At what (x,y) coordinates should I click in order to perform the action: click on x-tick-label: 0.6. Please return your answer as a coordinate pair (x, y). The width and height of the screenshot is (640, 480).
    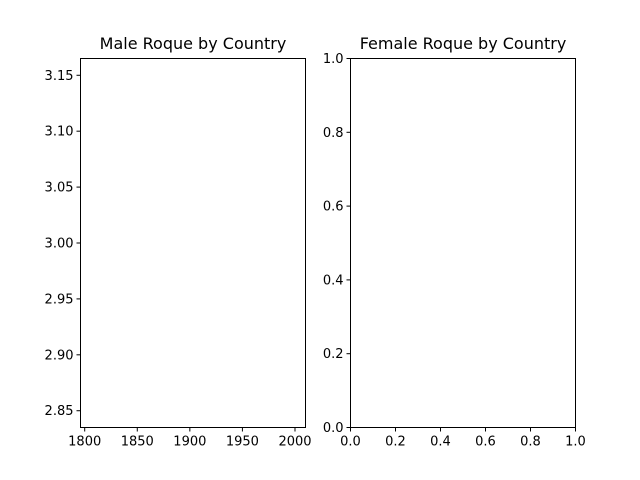
    Looking at the image, I should click on (485, 442).